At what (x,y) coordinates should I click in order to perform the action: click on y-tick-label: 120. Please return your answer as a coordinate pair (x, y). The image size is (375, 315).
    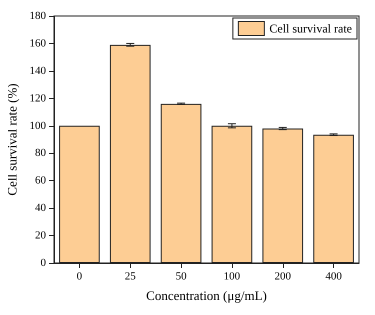
    Looking at the image, I should click on (38, 98).